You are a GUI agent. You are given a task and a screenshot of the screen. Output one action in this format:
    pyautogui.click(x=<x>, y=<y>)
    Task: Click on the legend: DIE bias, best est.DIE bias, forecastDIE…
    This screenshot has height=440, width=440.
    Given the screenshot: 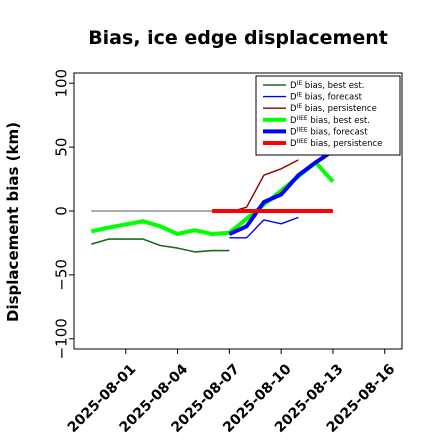 What is the action you would take?
    pyautogui.click(x=328, y=115)
    